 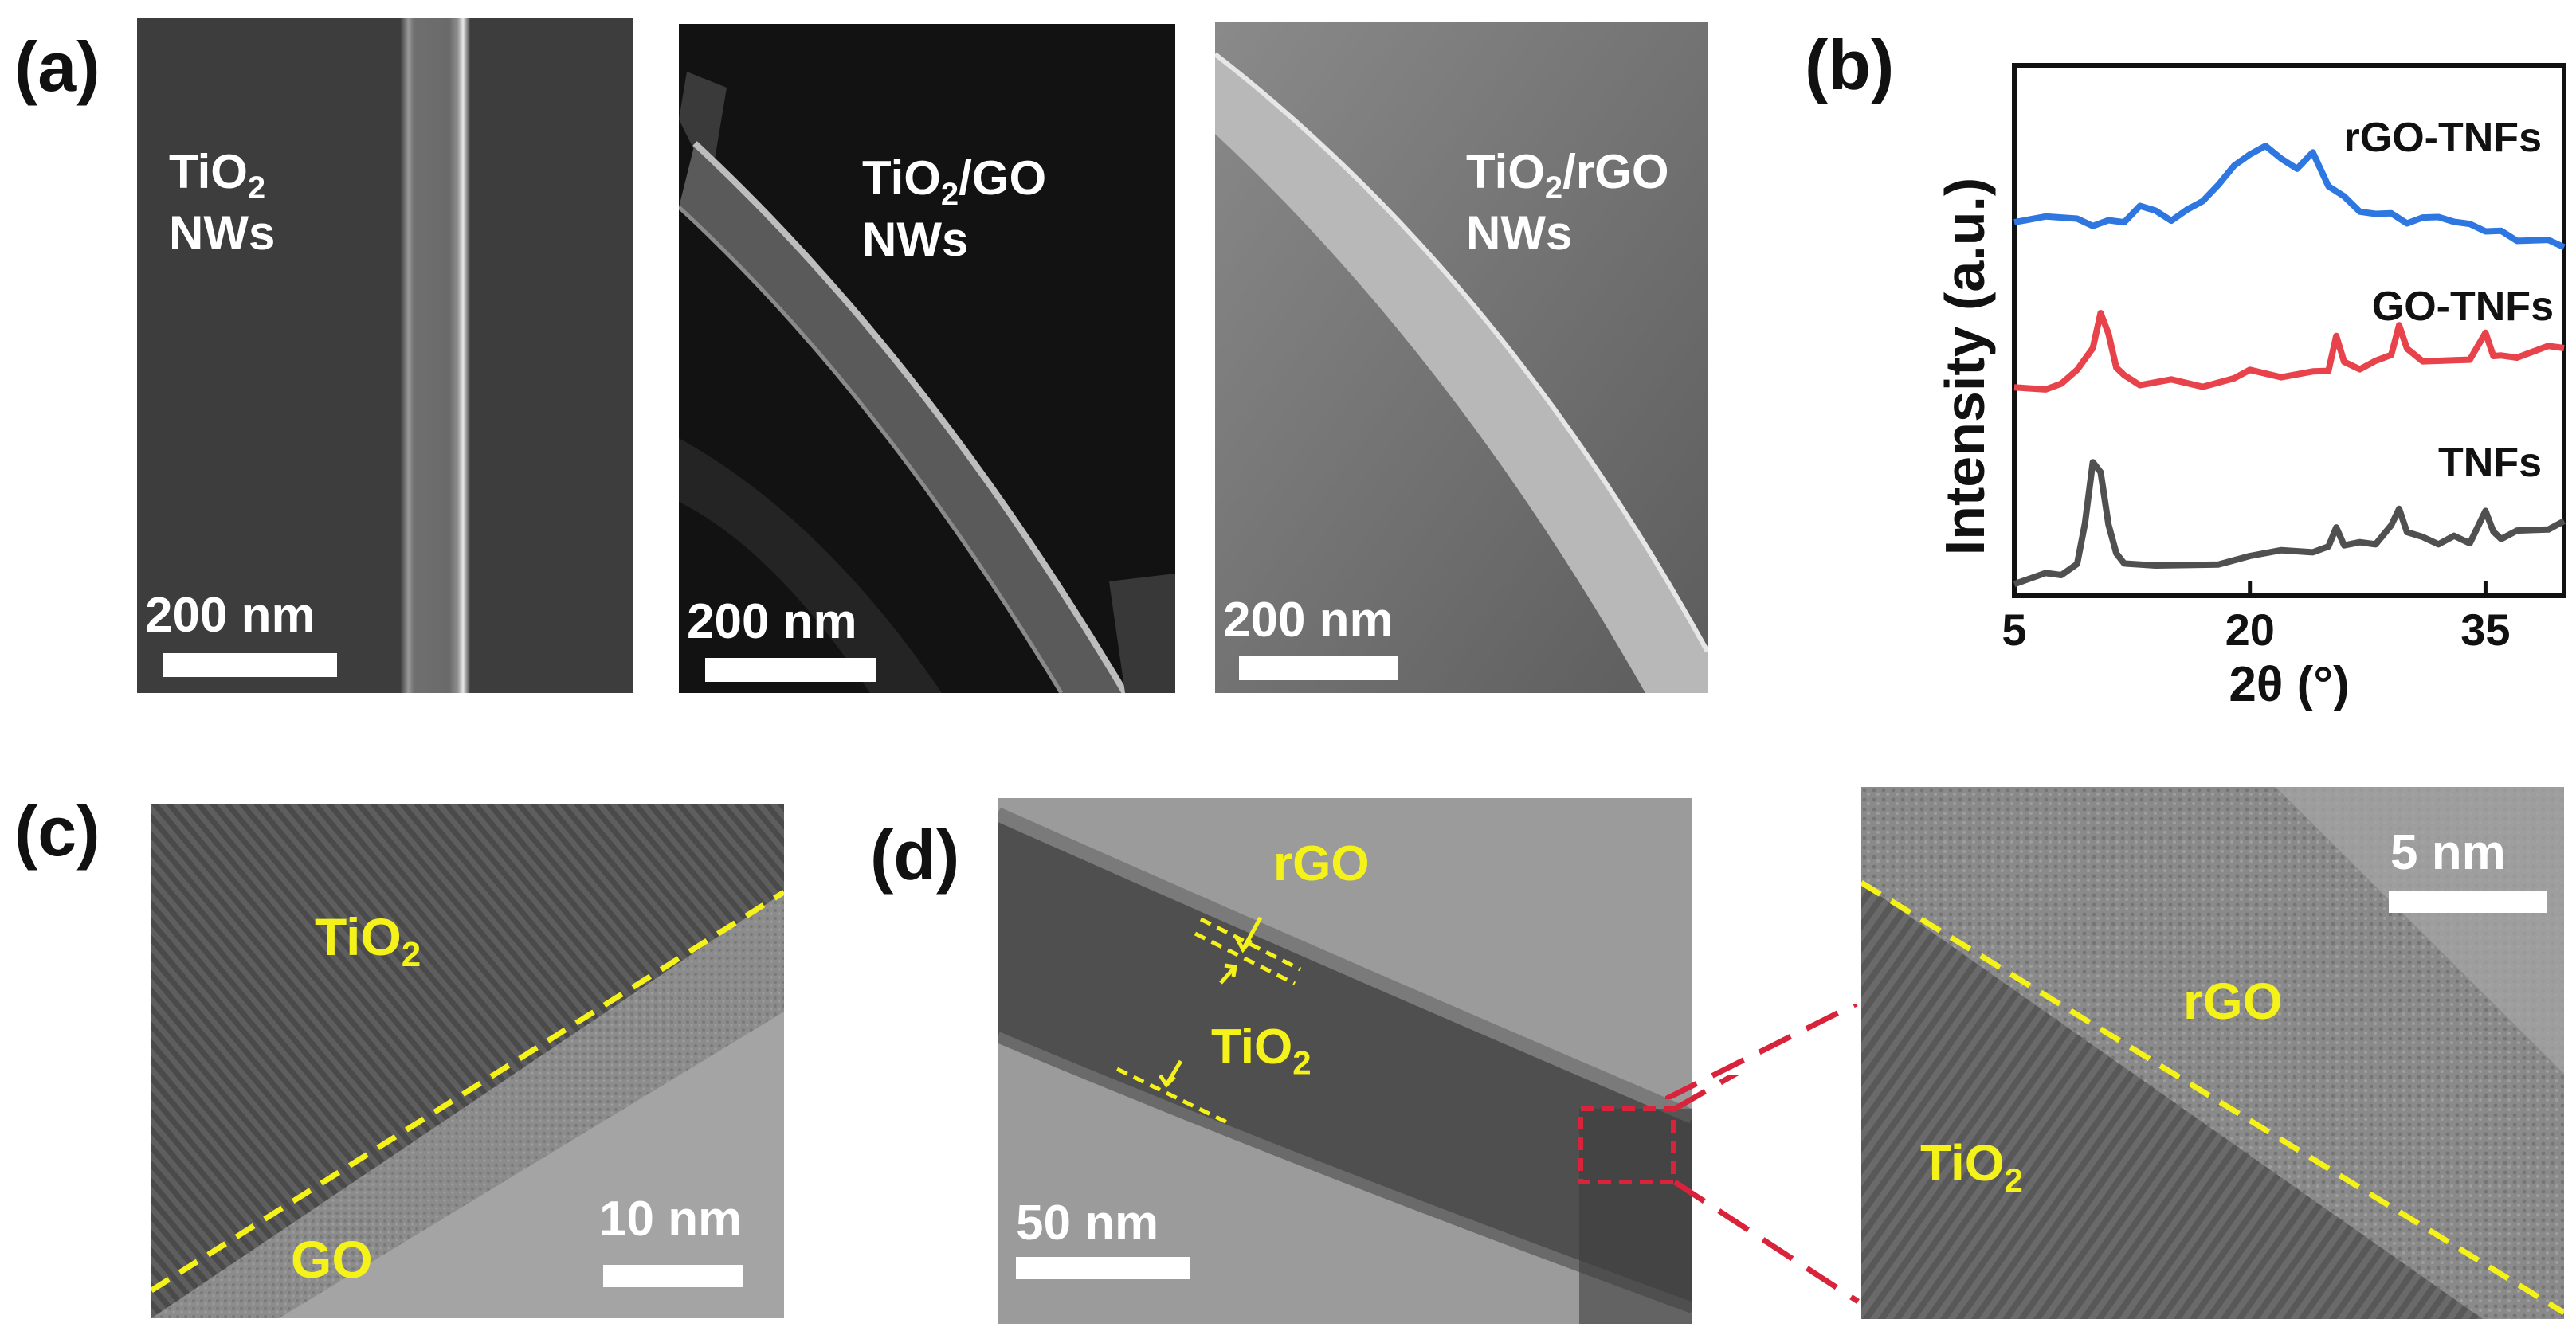 What do you see at coordinates (1971, 1167) in the screenshot?
I see `label-zoom-tio2: TiO2` at bounding box center [1971, 1167].